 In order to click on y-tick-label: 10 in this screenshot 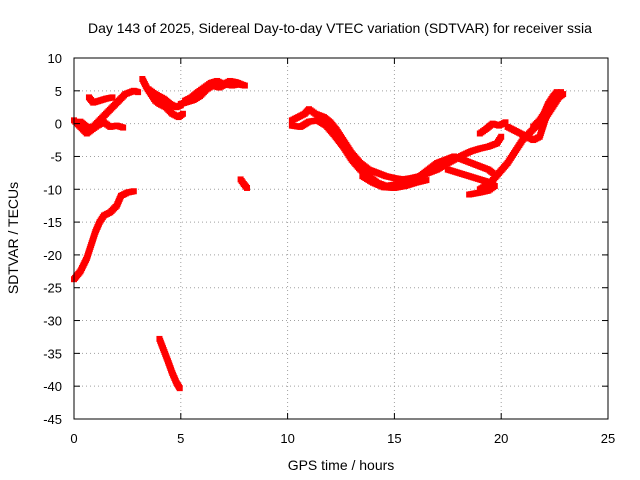, I will do `click(55, 58)`.